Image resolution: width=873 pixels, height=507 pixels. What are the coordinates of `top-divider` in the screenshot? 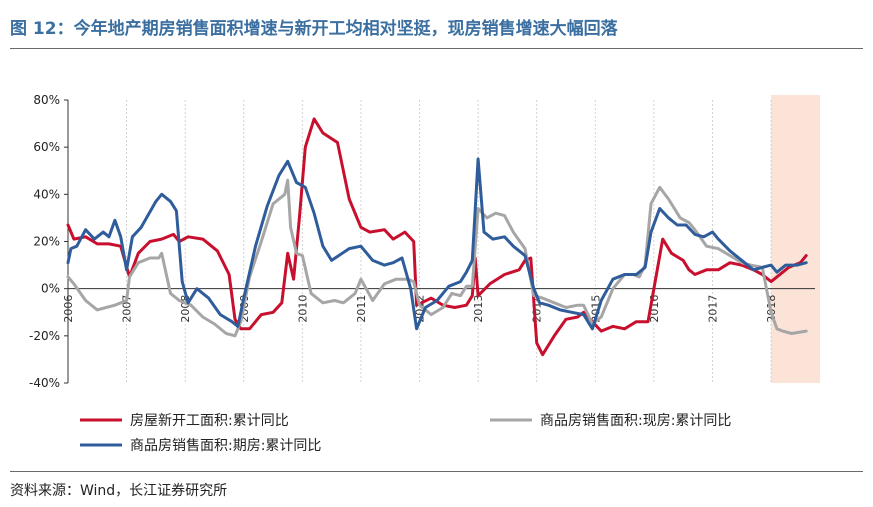 It's located at (436, 48).